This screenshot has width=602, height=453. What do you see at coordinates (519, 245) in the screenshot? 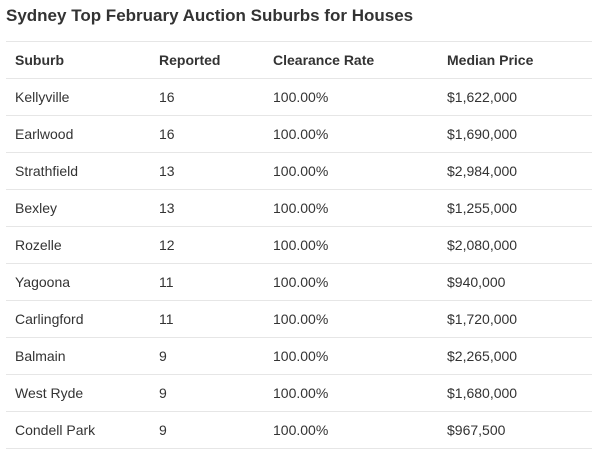
I see `cell-median-price: $2,080,000` at bounding box center [519, 245].